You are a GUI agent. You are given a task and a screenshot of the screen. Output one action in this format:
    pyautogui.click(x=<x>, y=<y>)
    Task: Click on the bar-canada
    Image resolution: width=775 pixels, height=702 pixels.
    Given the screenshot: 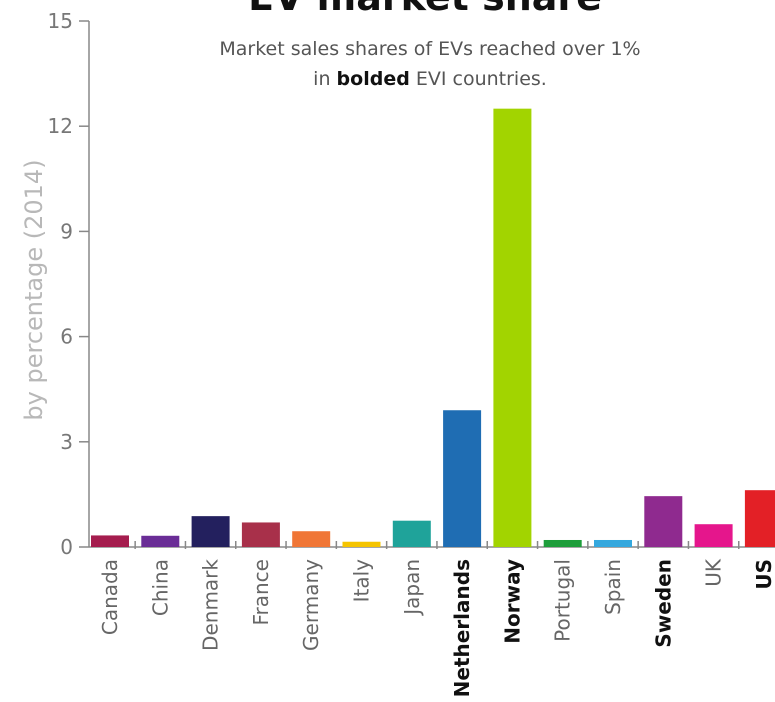 What is the action you would take?
    pyautogui.click(x=110, y=541)
    